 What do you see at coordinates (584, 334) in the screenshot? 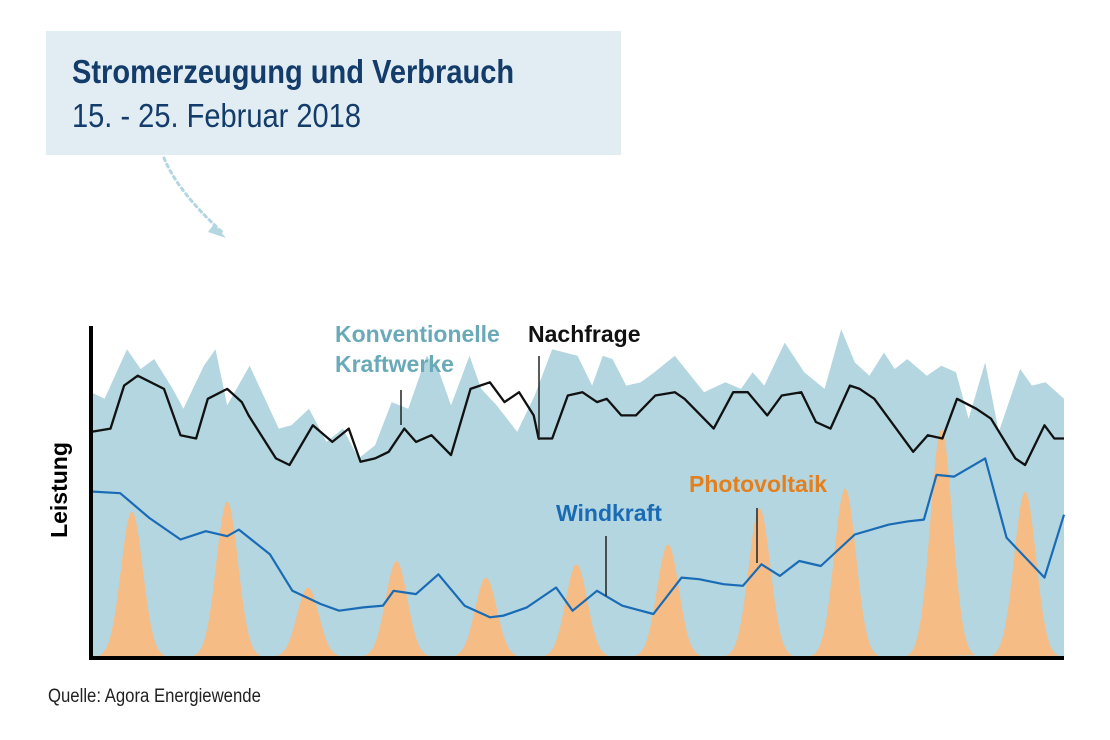
I see `label-nachfrage: Nachfrage` at bounding box center [584, 334].